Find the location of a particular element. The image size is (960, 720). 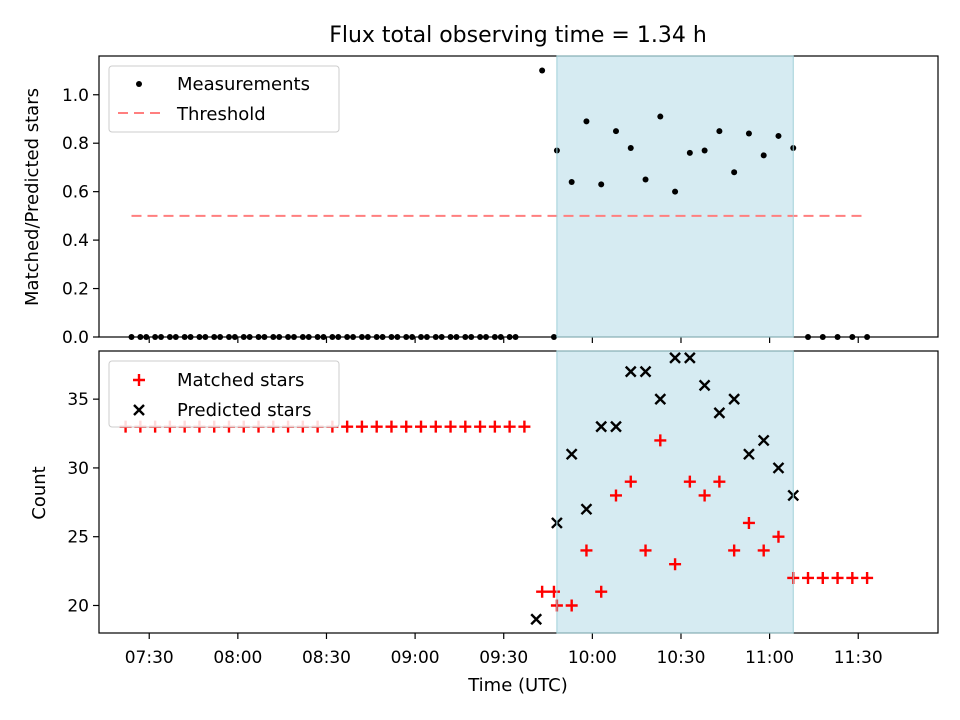

top-shaded-interval is located at coordinates (675, 196).